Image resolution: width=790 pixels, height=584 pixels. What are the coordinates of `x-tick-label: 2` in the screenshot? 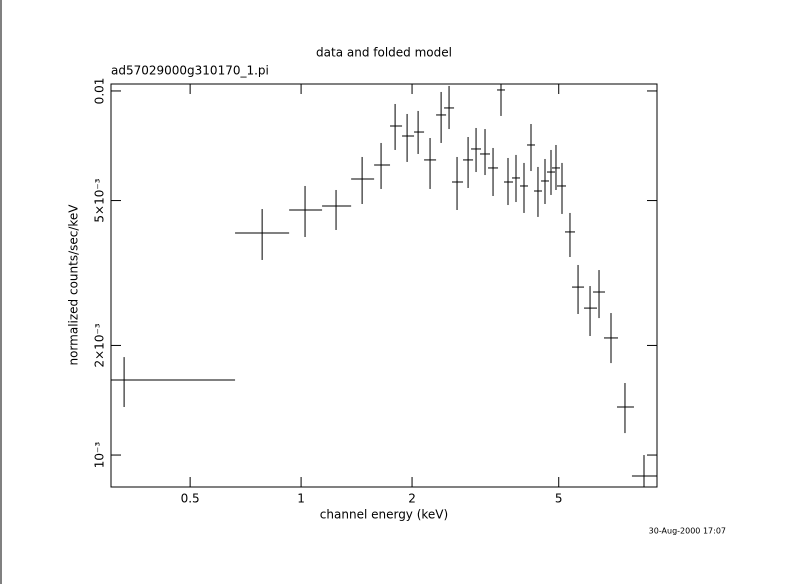 It's located at (412, 499).